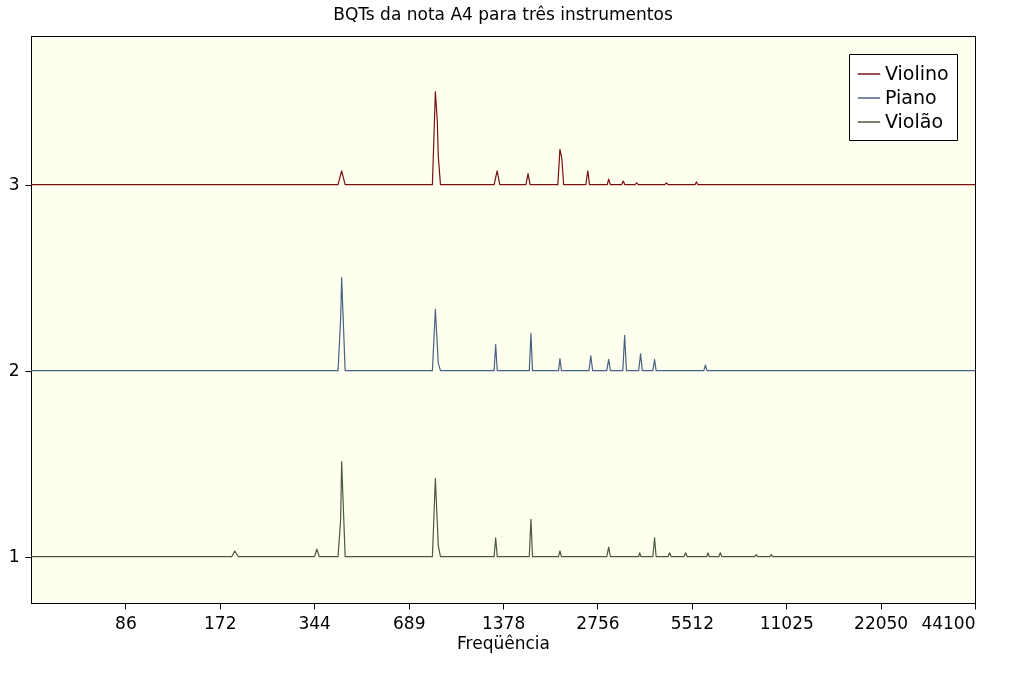 The height and width of the screenshot is (689, 1025). What do you see at coordinates (14, 184) in the screenshot?
I see `y-tick-label: 3` at bounding box center [14, 184].